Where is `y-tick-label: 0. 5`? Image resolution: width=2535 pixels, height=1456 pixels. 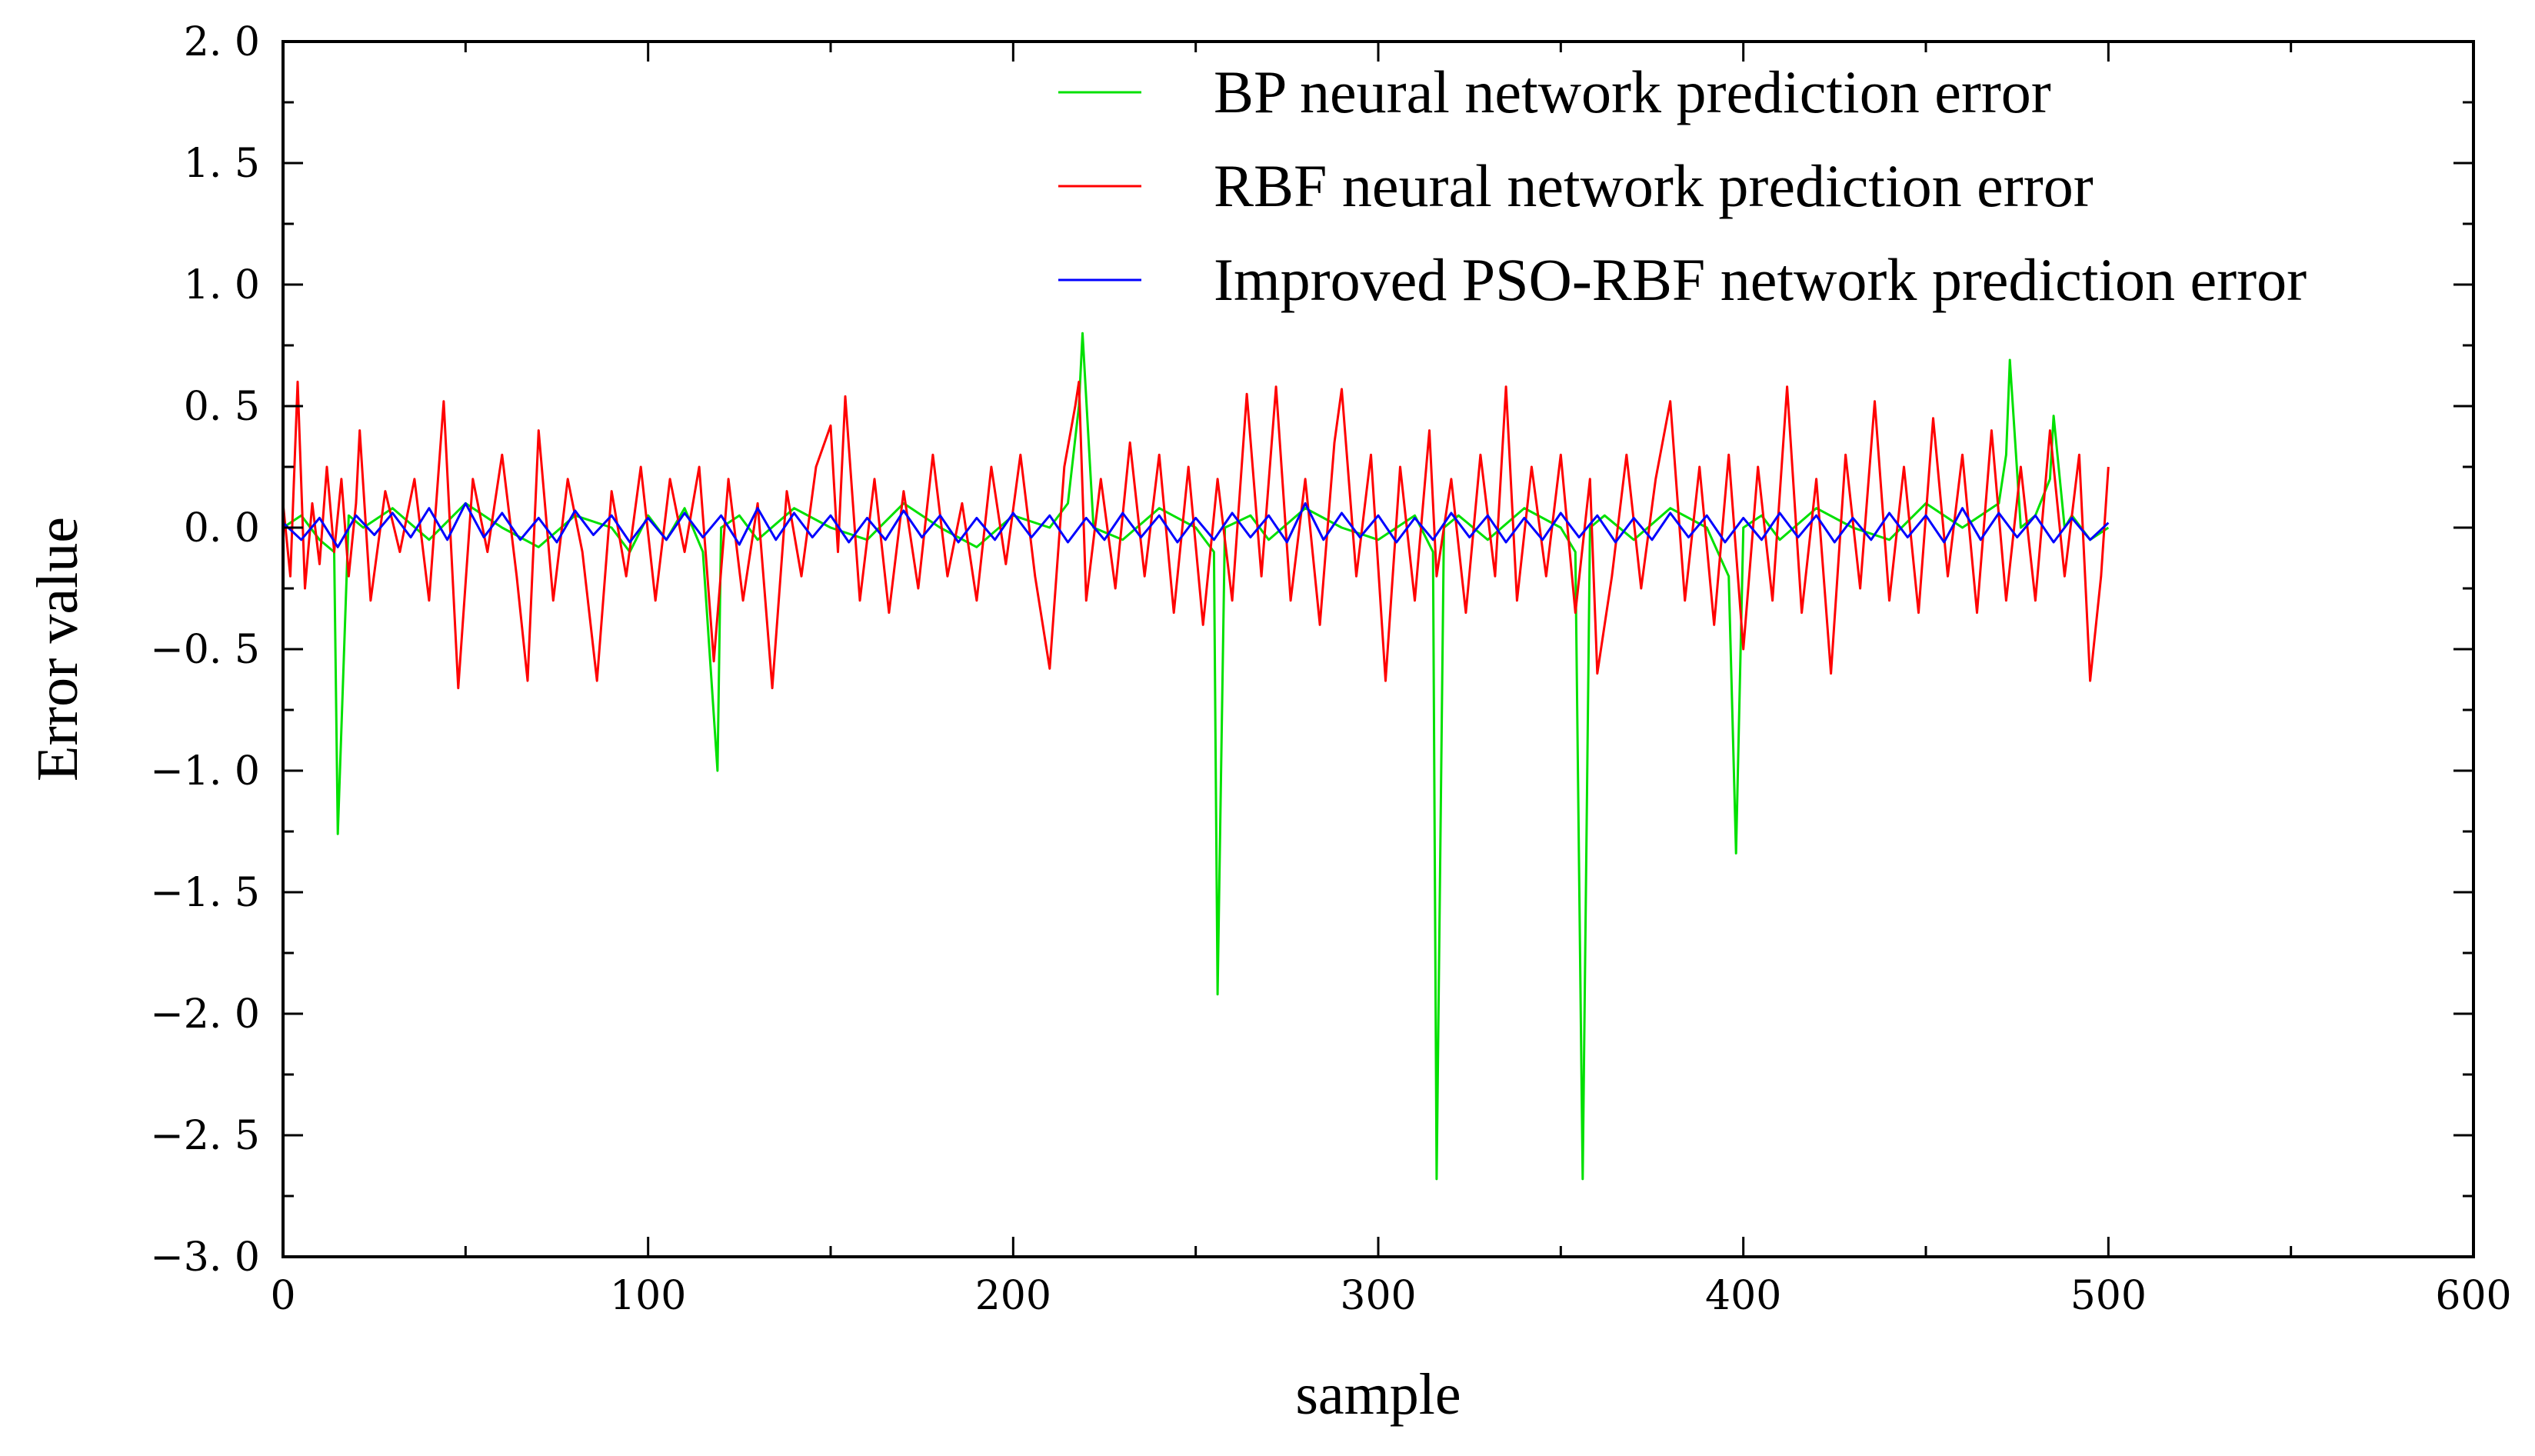
y-tick-label: 0. 5 is located at coordinates (222, 407).